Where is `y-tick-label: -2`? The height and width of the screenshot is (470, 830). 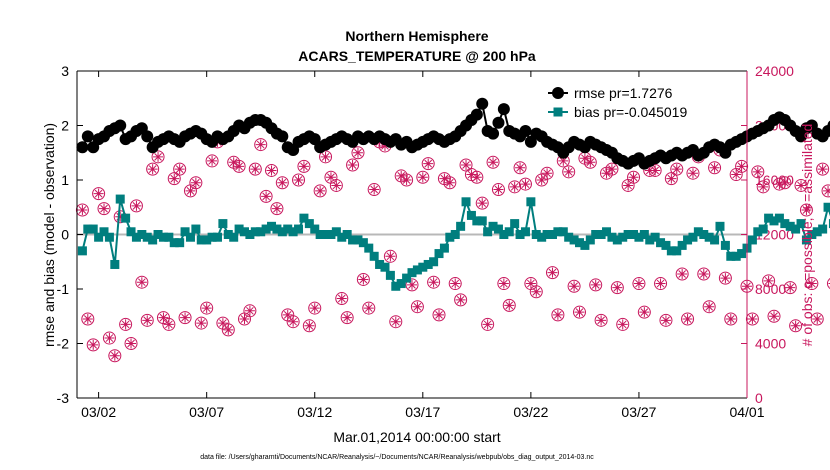
y-tick-label: -2 is located at coordinates (63, 344).